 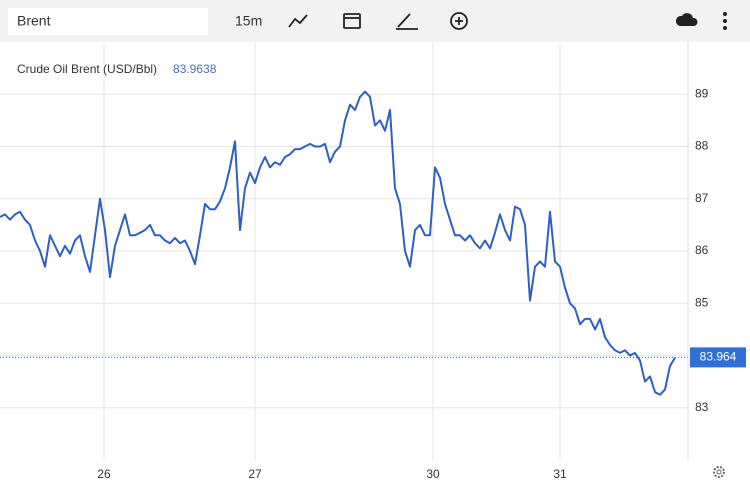 What do you see at coordinates (195, 69) in the screenshot?
I see `legend-value: 83.9638` at bounding box center [195, 69].